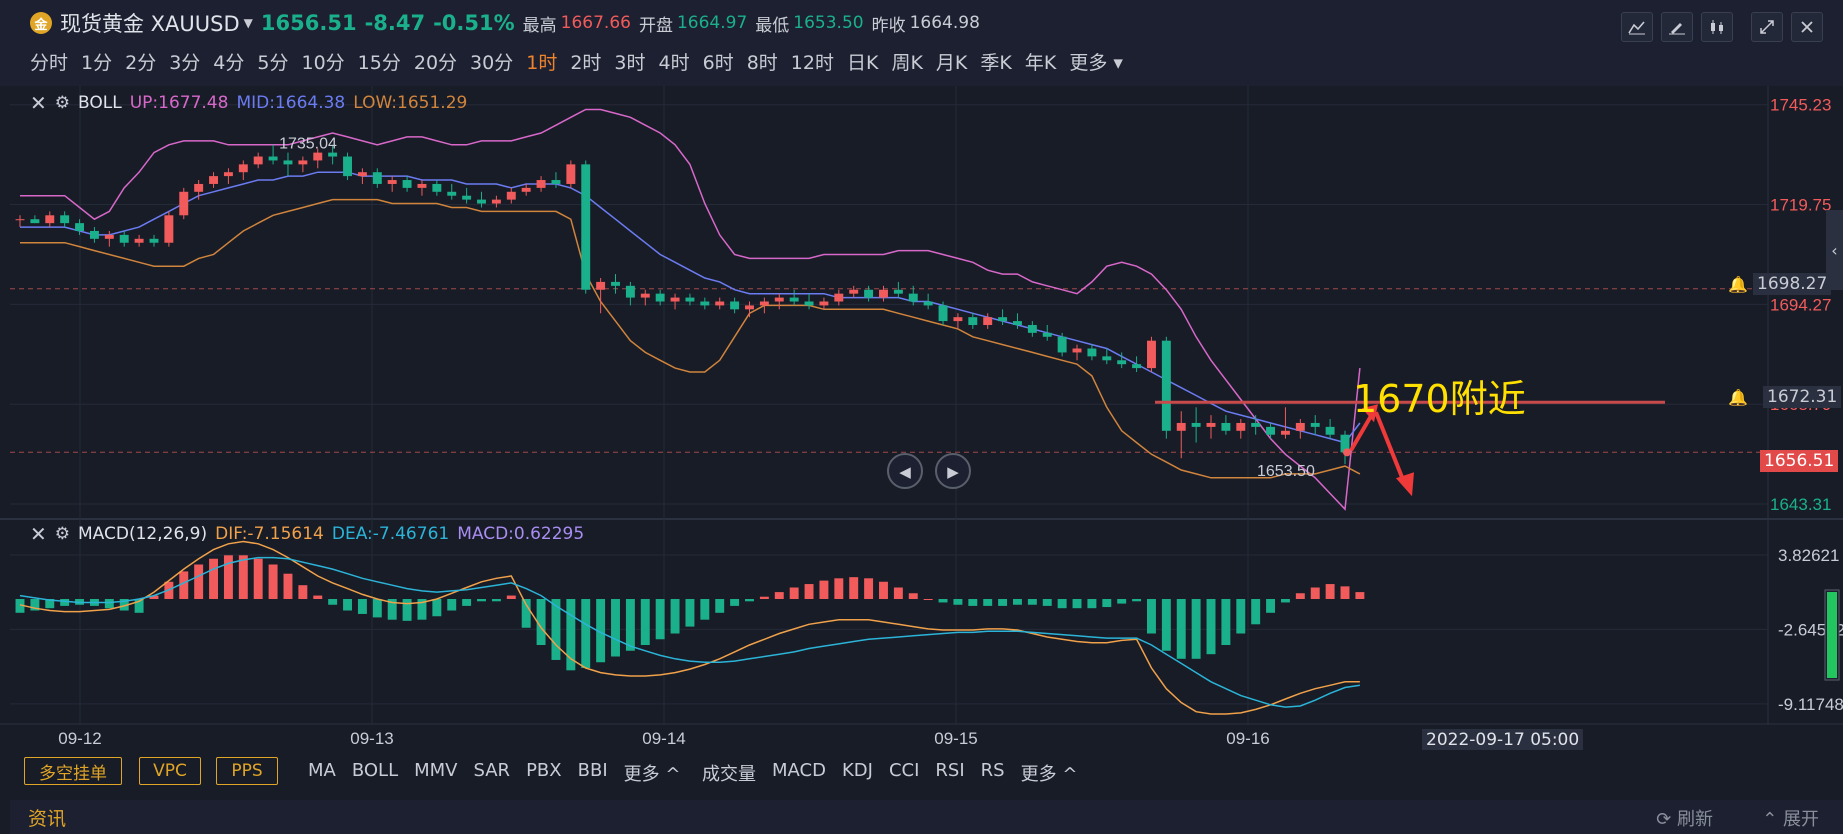 Image resolution: width=1843 pixels, height=834 pixels. Describe the element at coordinates (812, 63) in the screenshot. I see `tab-timeframe: 12时` at that location.